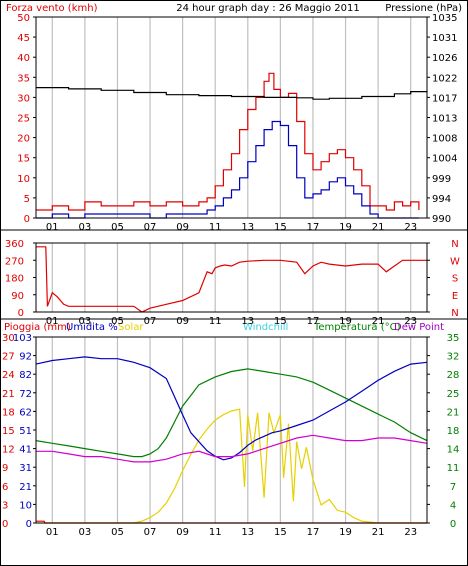 This screenshot has height=566, width=468. Describe the element at coordinates (27, 199) in the screenshot. I see `y-tick-label: 5` at that location.